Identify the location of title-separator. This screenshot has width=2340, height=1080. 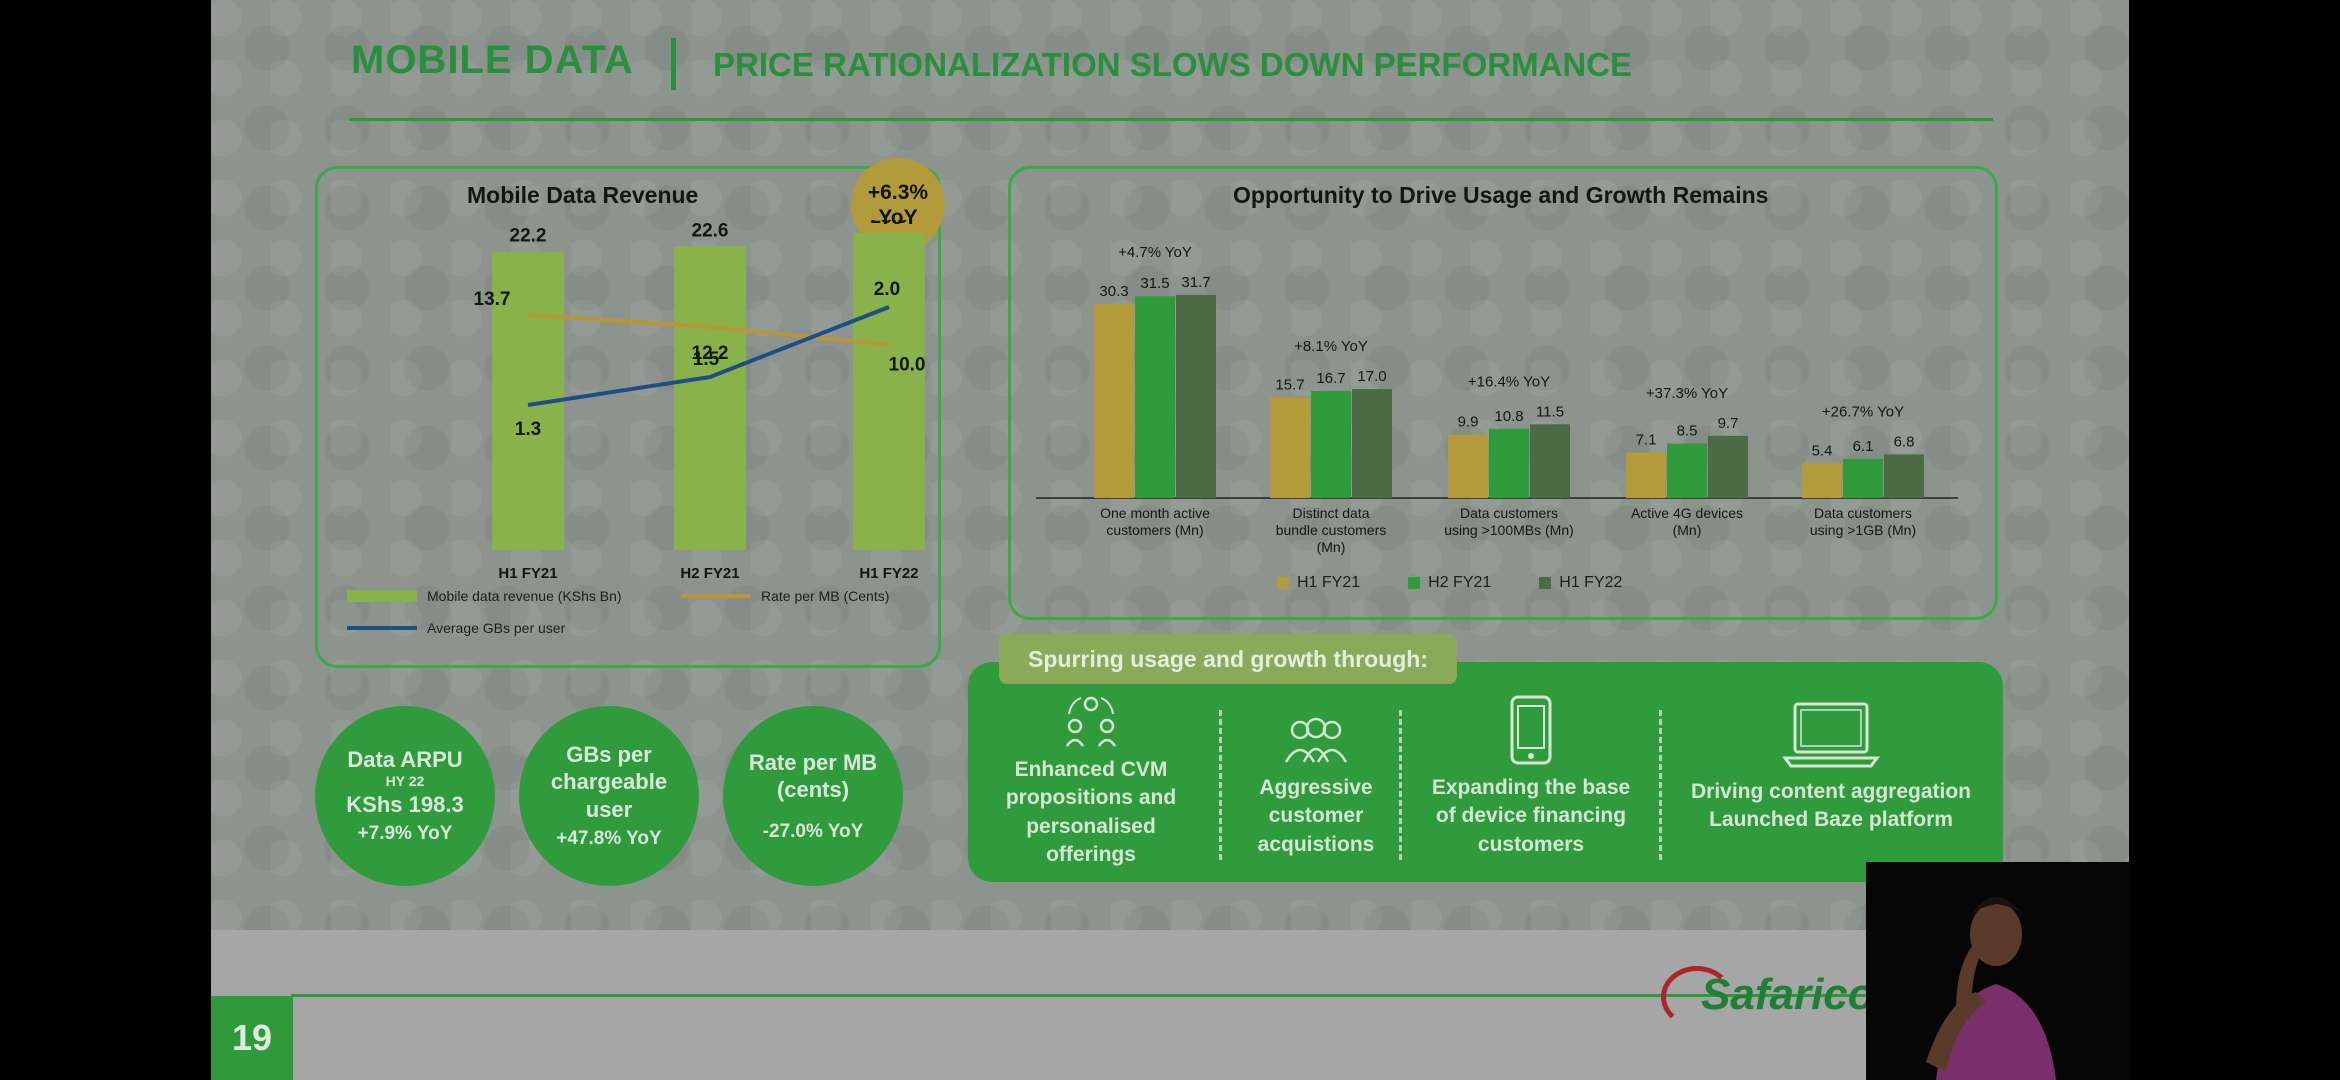
(673, 64).